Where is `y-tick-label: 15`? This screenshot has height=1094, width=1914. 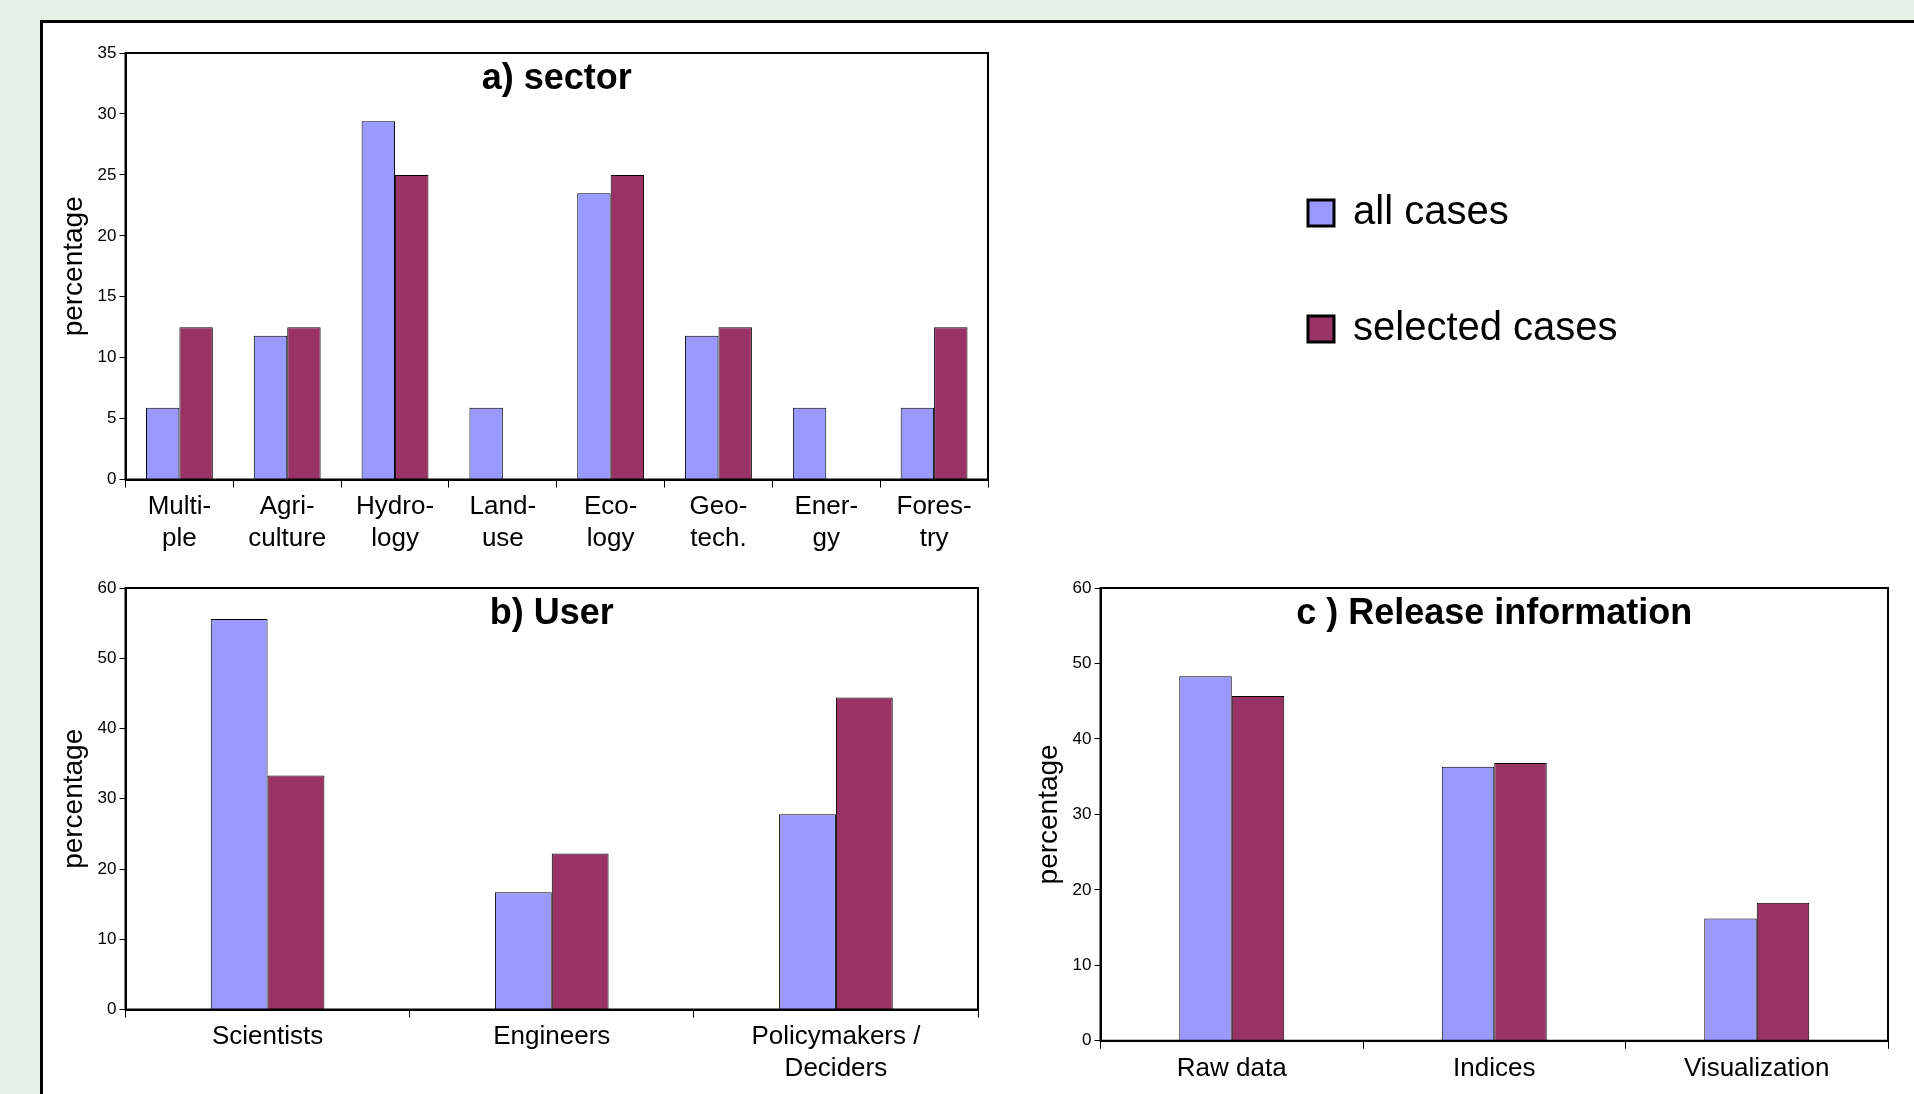 y-tick-label: 15 is located at coordinates (107, 296).